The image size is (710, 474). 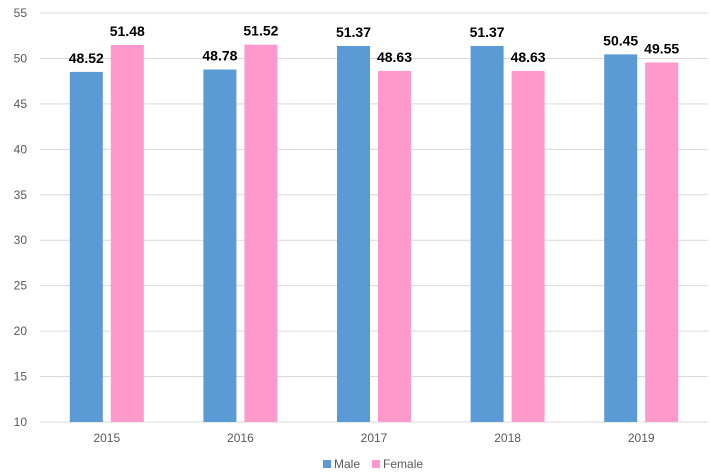 What do you see at coordinates (487, 233) in the screenshot?
I see `bar-male-2018` at bounding box center [487, 233].